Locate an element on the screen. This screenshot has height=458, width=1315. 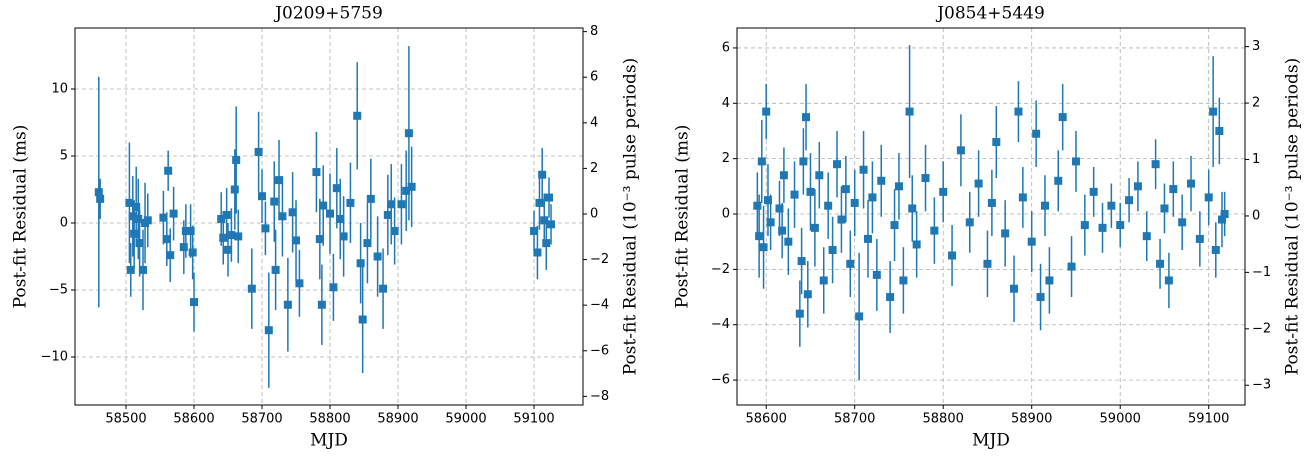
x-tick-label: 59000 is located at coordinates (465, 419).